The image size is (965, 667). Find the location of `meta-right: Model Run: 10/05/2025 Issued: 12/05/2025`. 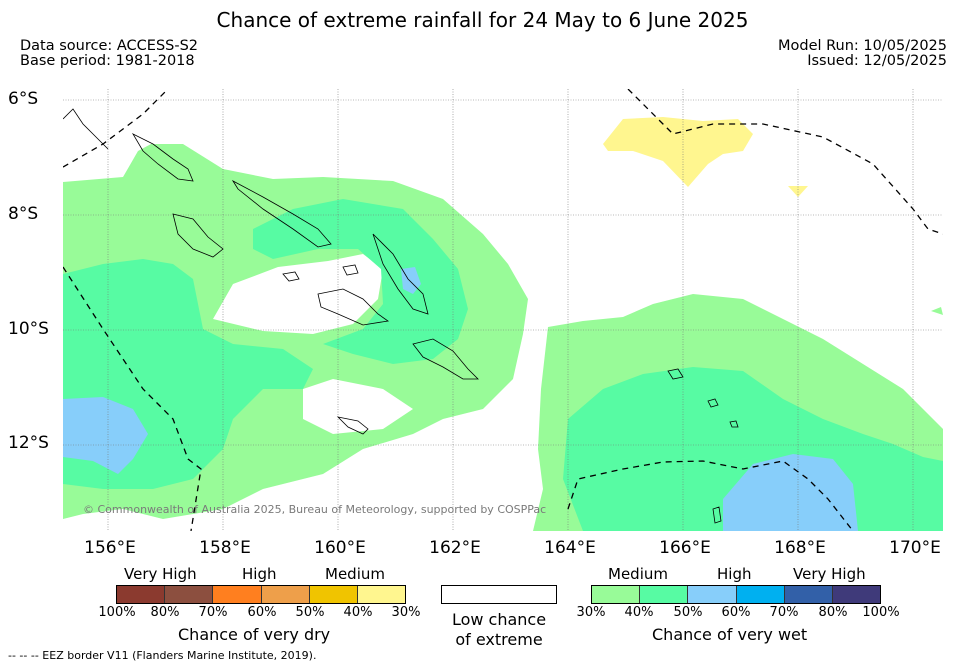

meta-right: Model Run: 10/05/2025 Issued: 12/05/2025 is located at coordinates (862, 54).